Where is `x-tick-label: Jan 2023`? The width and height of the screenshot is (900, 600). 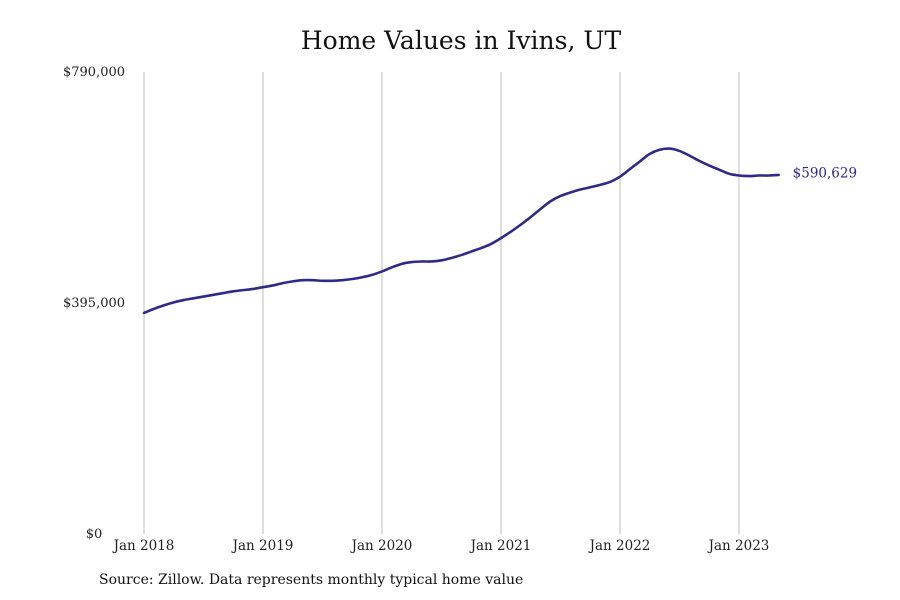 x-tick-label: Jan 2023 is located at coordinates (738, 546).